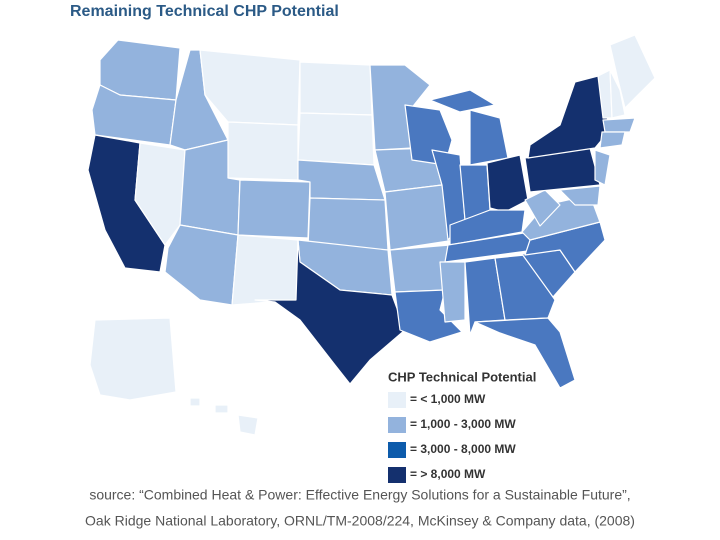 This screenshot has height=540, width=720. Describe the element at coordinates (463, 424) in the screenshot. I see `legend-label: = 1,000 - 3,000 MW` at that location.